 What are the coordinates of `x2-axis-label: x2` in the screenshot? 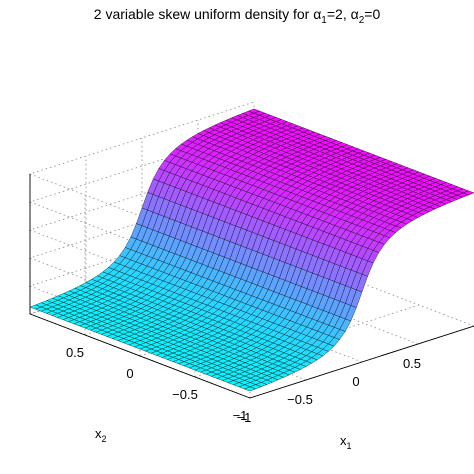 It's located at (101, 435).